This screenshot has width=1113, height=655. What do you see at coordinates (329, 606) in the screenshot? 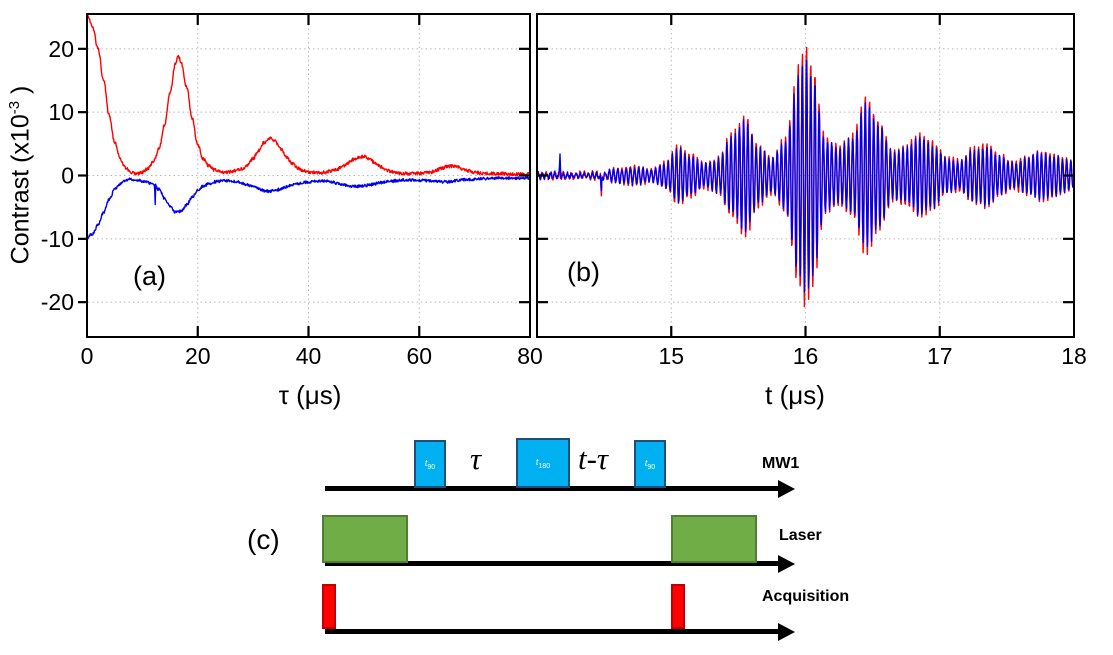
I see `acquisition-pulse-first` at bounding box center [329, 606].